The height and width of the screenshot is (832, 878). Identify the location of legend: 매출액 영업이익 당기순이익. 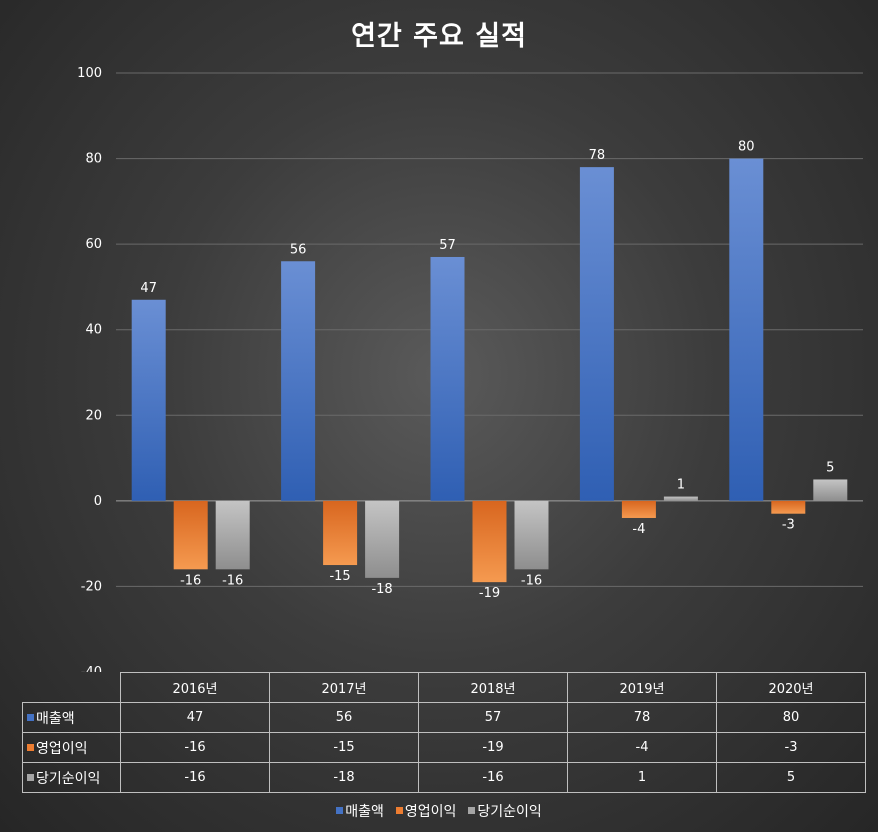
(439, 811).